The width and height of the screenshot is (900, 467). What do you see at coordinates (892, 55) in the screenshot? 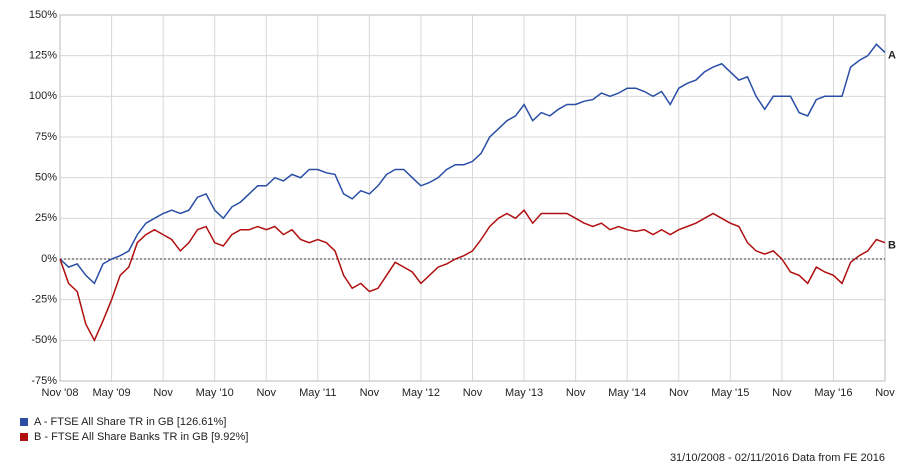
I see `end-label: A` at bounding box center [892, 55].